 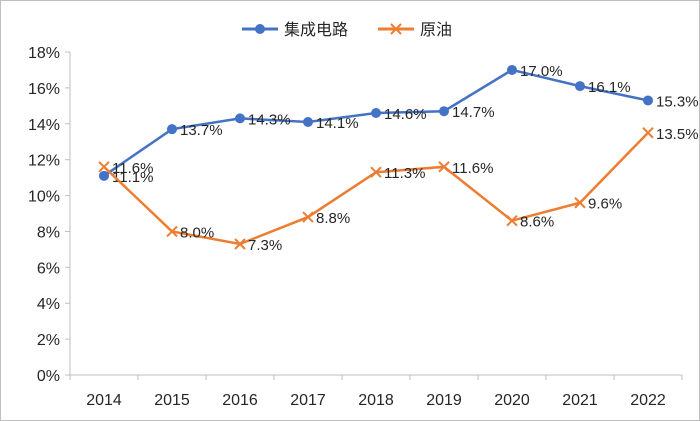 What do you see at coordinates (333, 218) in the screenshot?
I see `data-label: 8.8%` at bounding box center [333, 218].